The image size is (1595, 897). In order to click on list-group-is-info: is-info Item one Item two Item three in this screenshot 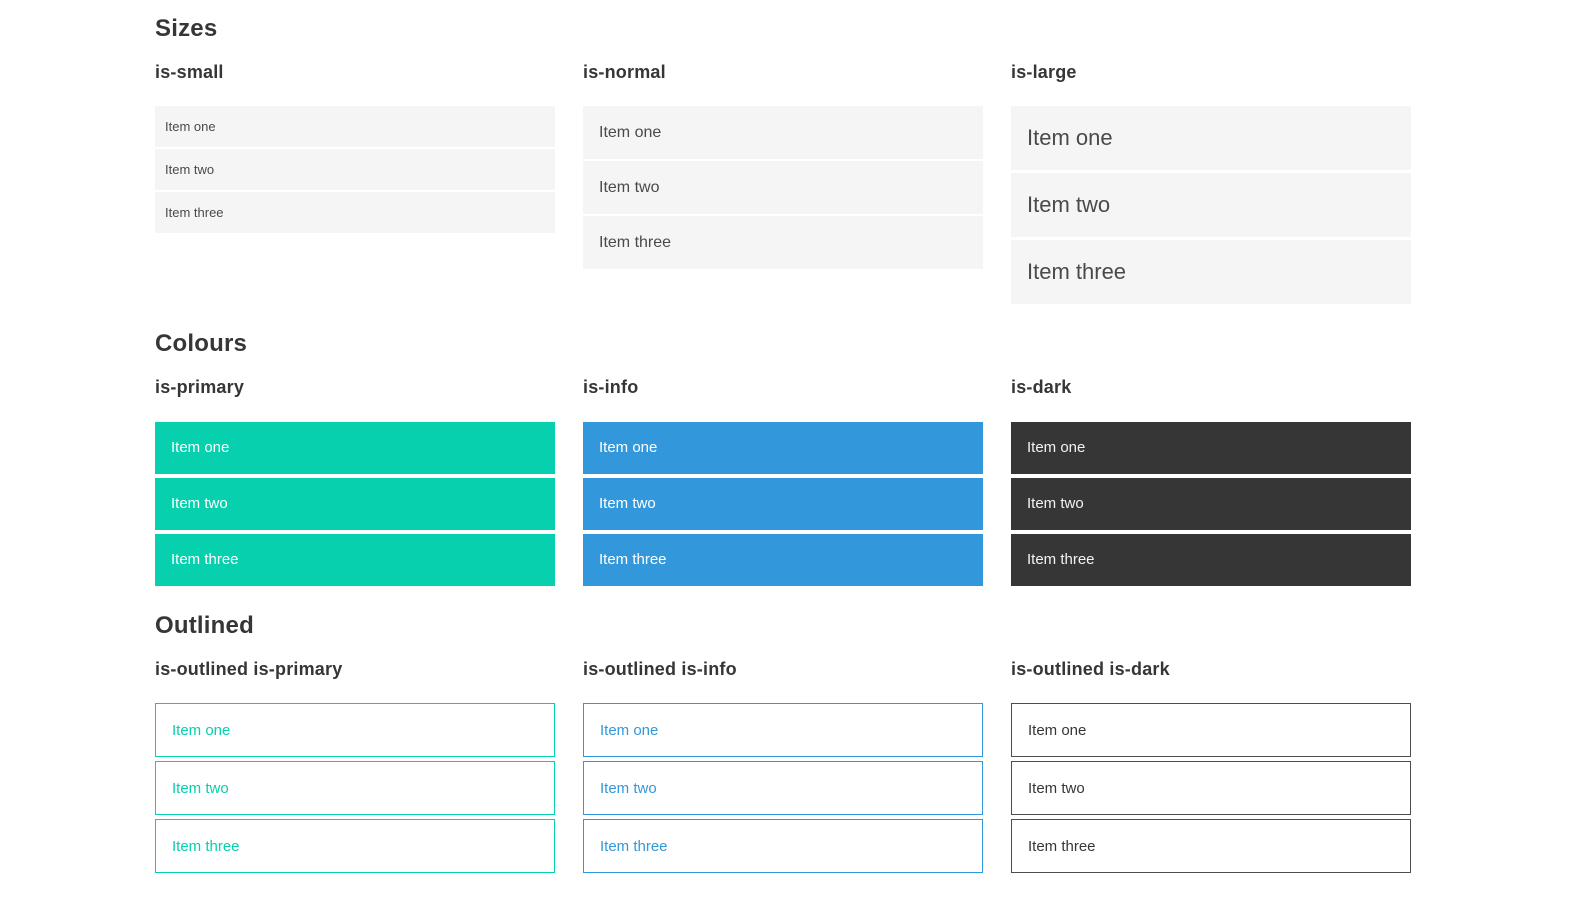, I will do `click(783, 481)`.